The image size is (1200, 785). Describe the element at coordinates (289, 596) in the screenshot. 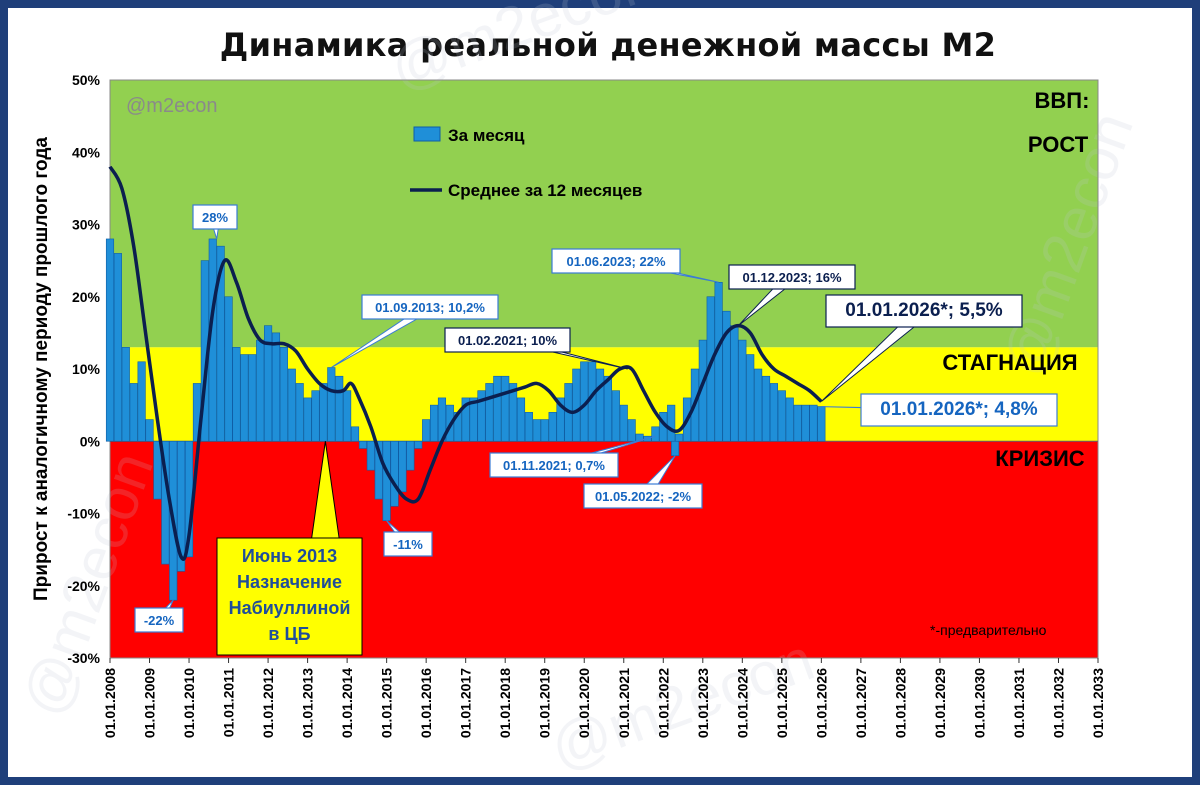

I see `event-note-box` at that location.